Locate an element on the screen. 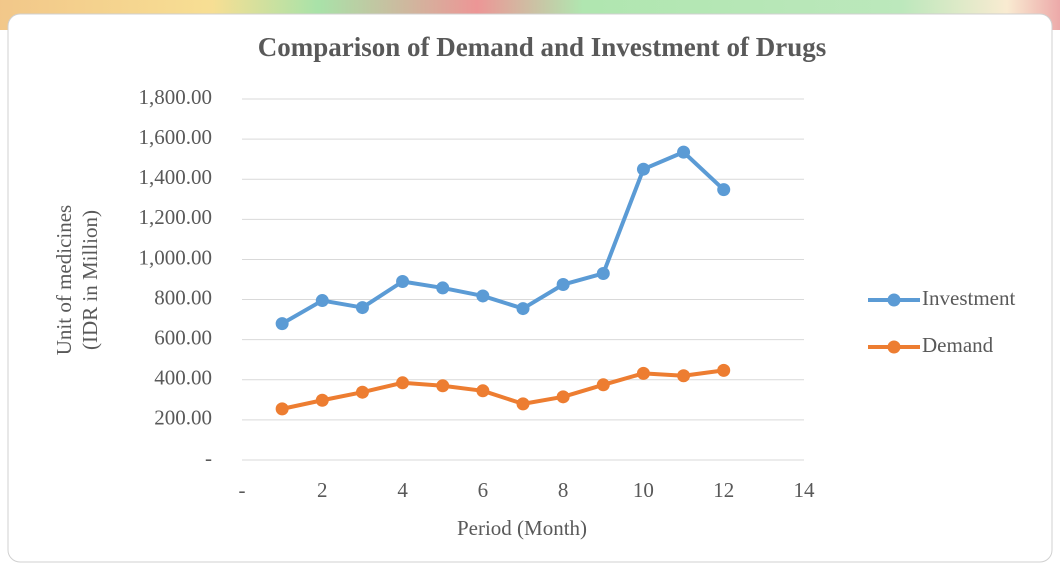 The width and height of the screenshot is (1060, 568). y-tick-label: - is located at coordinates (208, 458).